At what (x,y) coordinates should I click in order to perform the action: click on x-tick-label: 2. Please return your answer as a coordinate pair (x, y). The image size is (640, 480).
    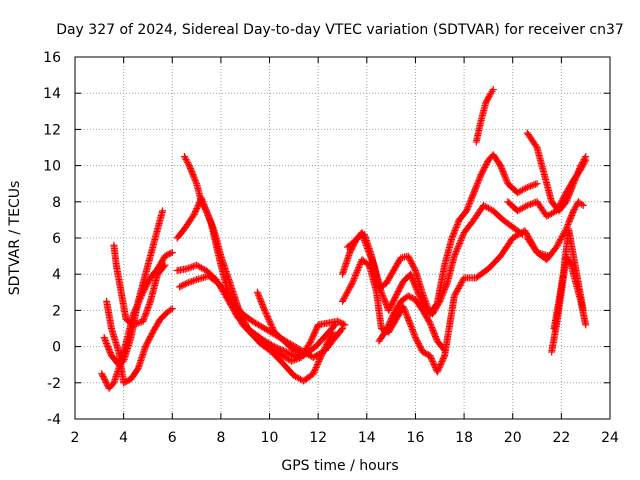
    Looking at the image, I should click on (75, 438).